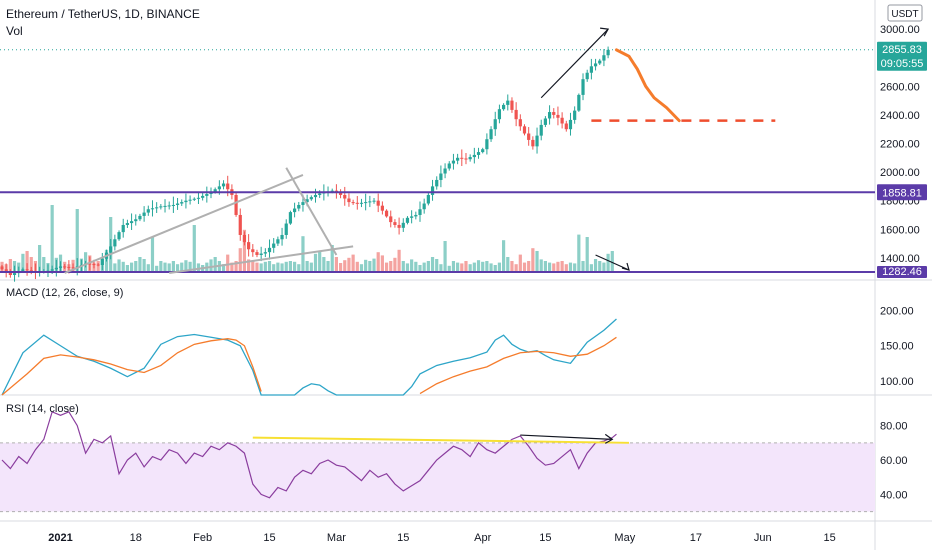 This screenshot has height=555, width=932. I want to click on currency-selector: USDT, so click(905, 13).